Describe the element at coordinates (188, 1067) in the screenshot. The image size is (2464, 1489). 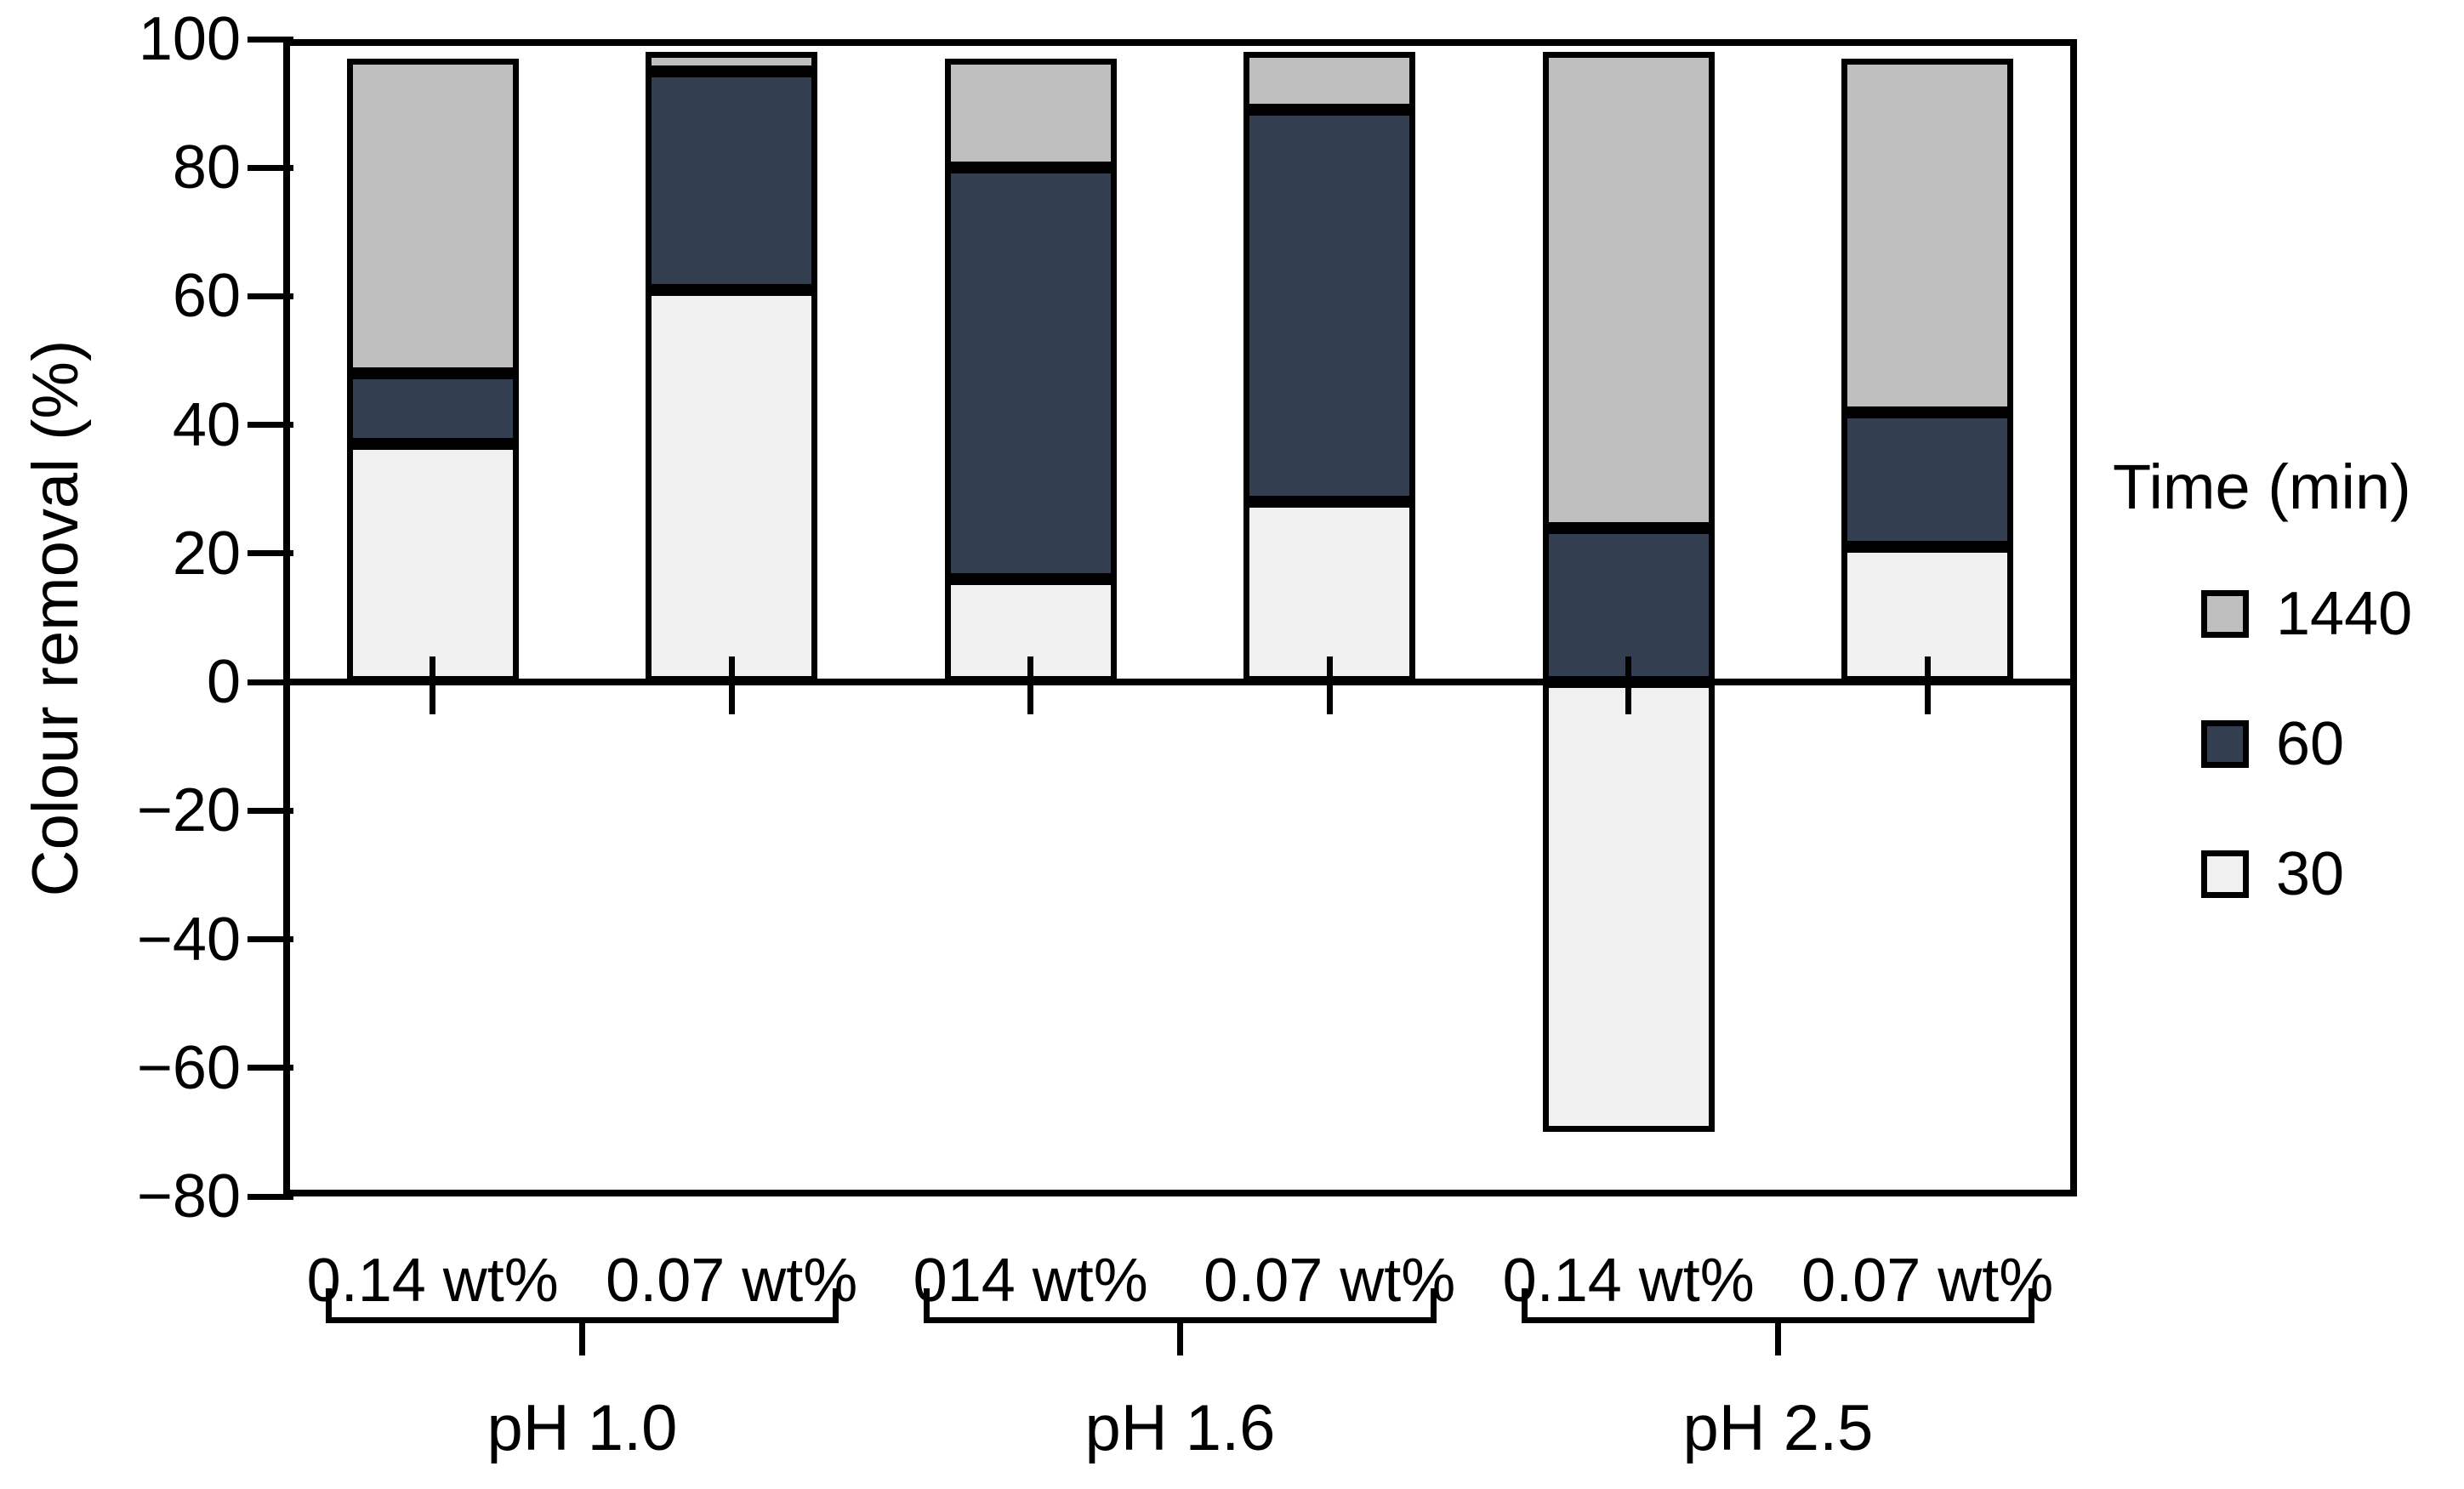
I see `y-axis-tick-label: −60` at that location.